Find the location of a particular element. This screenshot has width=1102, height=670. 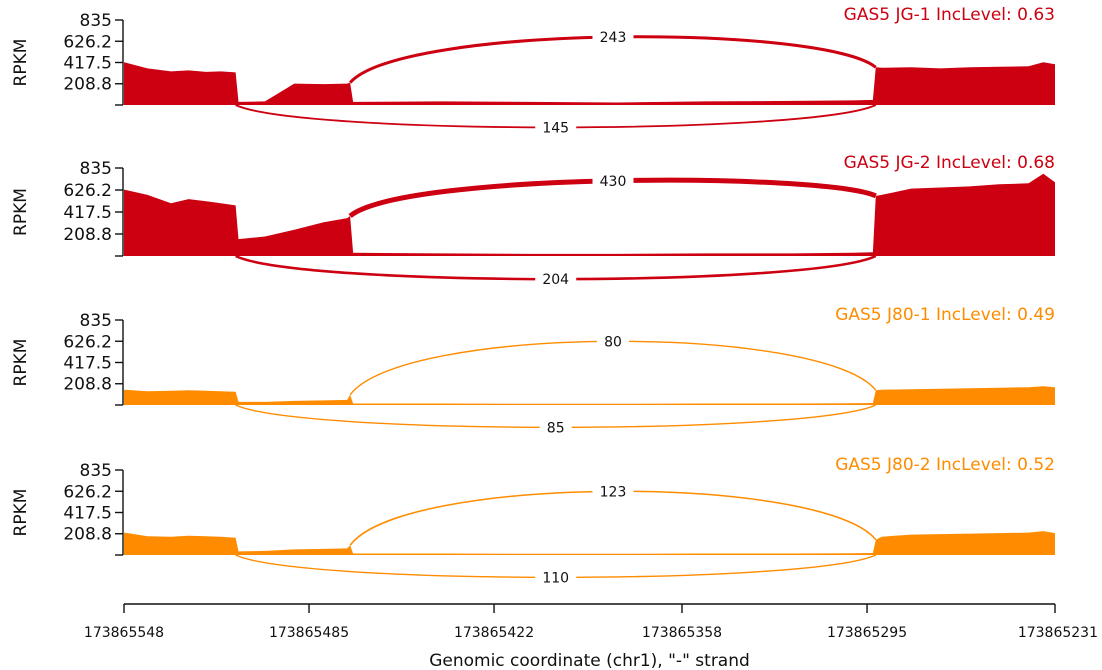

x-tick-label: 173865422 is located at coordinates (494, 633).